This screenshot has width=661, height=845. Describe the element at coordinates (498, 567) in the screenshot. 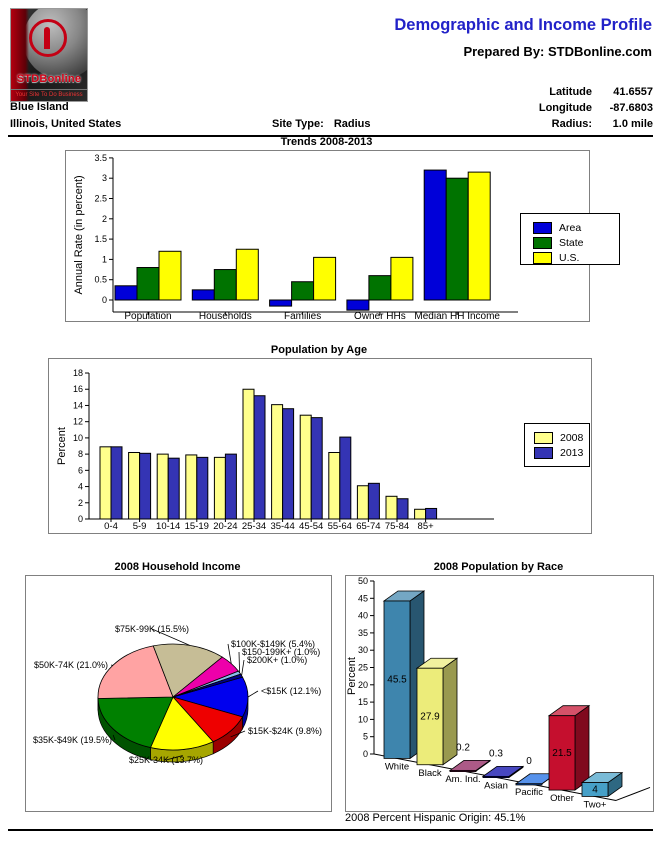

I see `race-chart-title: 2008 Population by Race` at that location.